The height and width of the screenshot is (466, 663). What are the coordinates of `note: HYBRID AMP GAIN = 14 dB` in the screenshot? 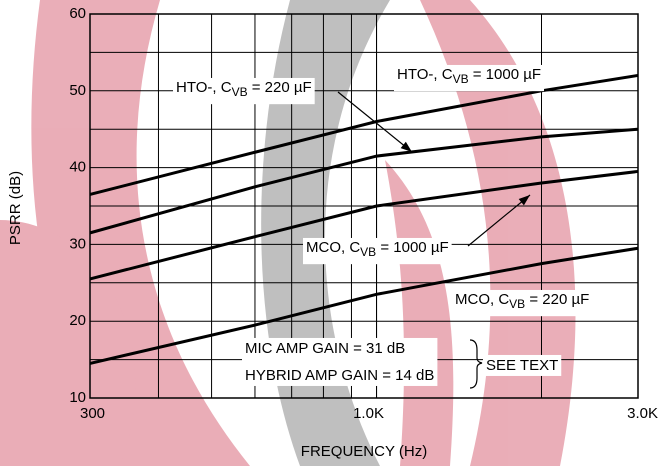 It's located at (339, 375).